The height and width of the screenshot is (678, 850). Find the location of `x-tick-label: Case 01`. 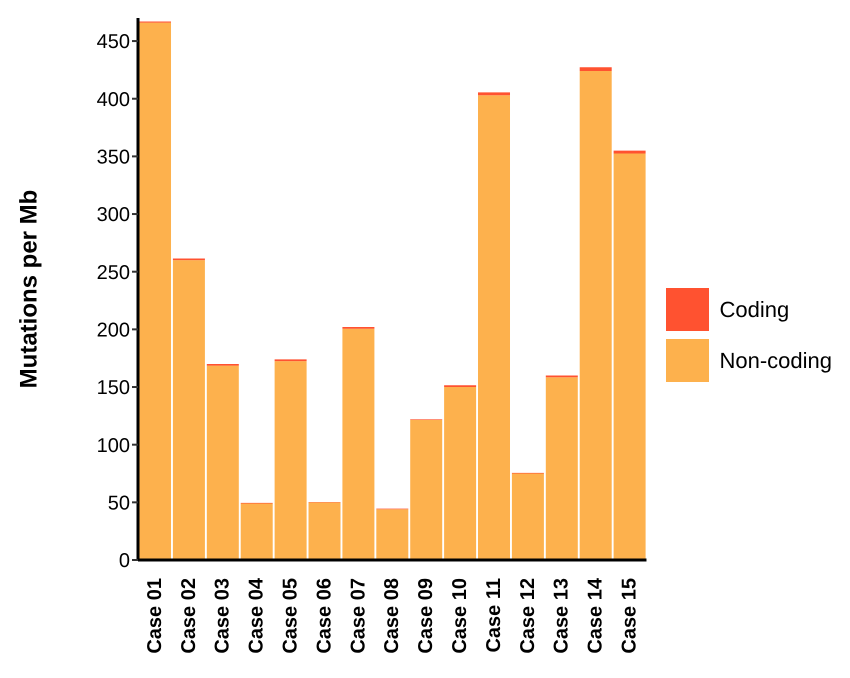

x-tick-label: Case 01 is located at coordinates (155, 616).